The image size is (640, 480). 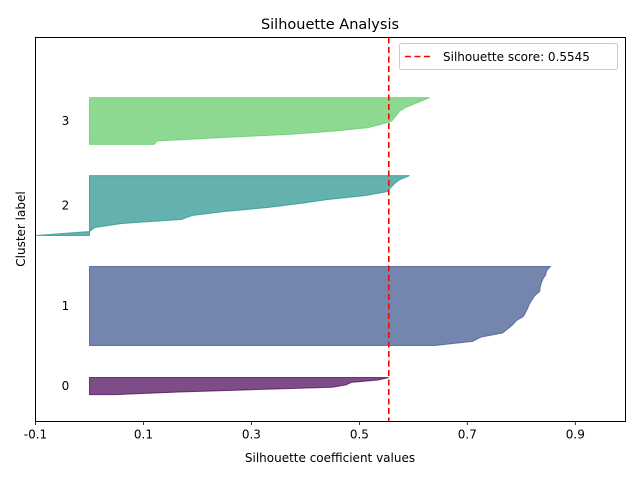 I want to click on y-axis-label: Cluster label, so click(x=21, y=228).